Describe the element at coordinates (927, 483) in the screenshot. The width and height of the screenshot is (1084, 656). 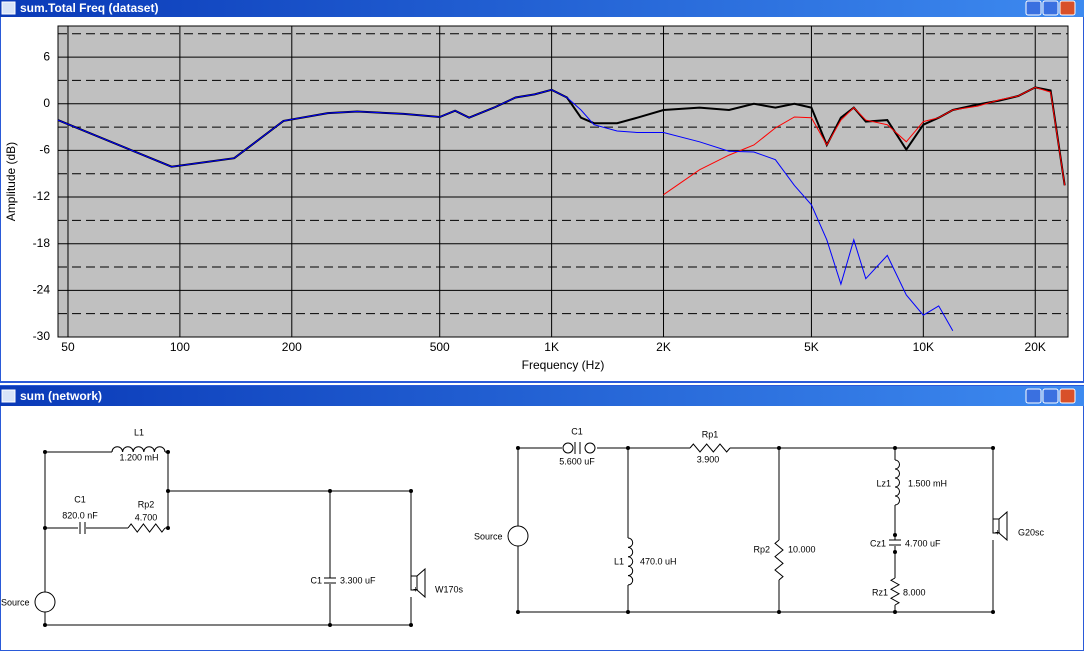
I see `component-value: 1.500 mH` at that location.